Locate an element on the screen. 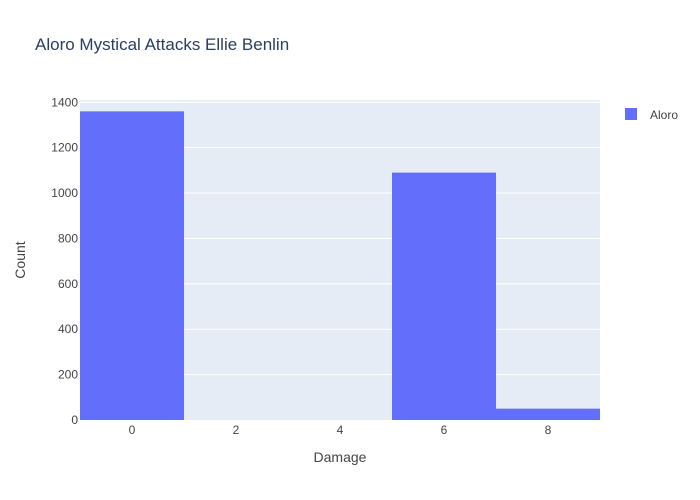 The image size is (700, 500). chart-title: Aloro Mystical Attacks Ellie Benlin is located at coordinates (162, 44).